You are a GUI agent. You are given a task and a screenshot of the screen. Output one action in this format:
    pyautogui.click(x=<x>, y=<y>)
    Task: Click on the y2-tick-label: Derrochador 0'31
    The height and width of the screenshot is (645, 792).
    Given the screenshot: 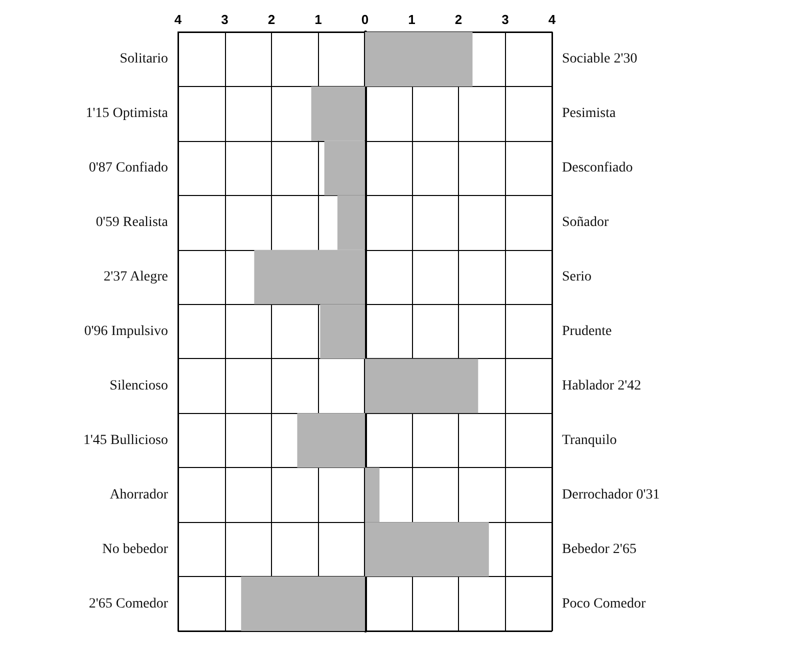 What is the action you would take?
    pyautogui.click(x=611, y=494)
    